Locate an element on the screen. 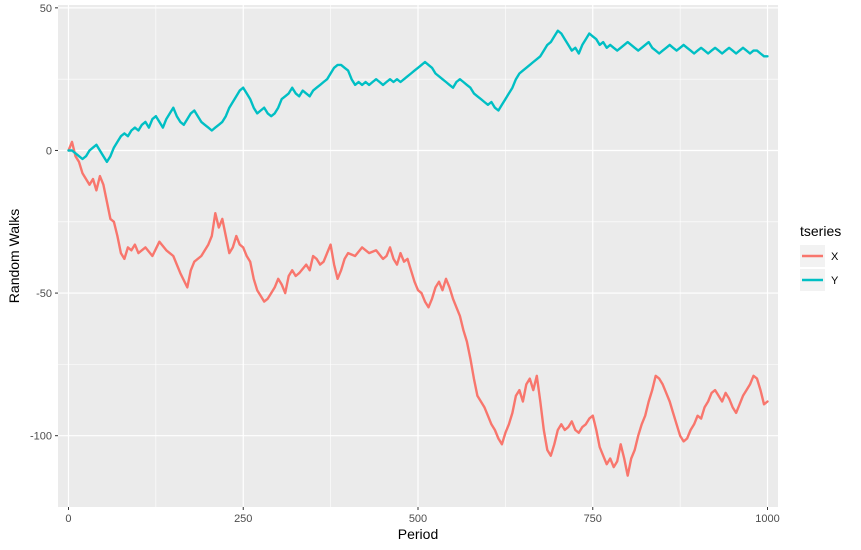 This screenshot has width=861, height=550. x-tick-label: 0 is located at coordinates (68, 519).